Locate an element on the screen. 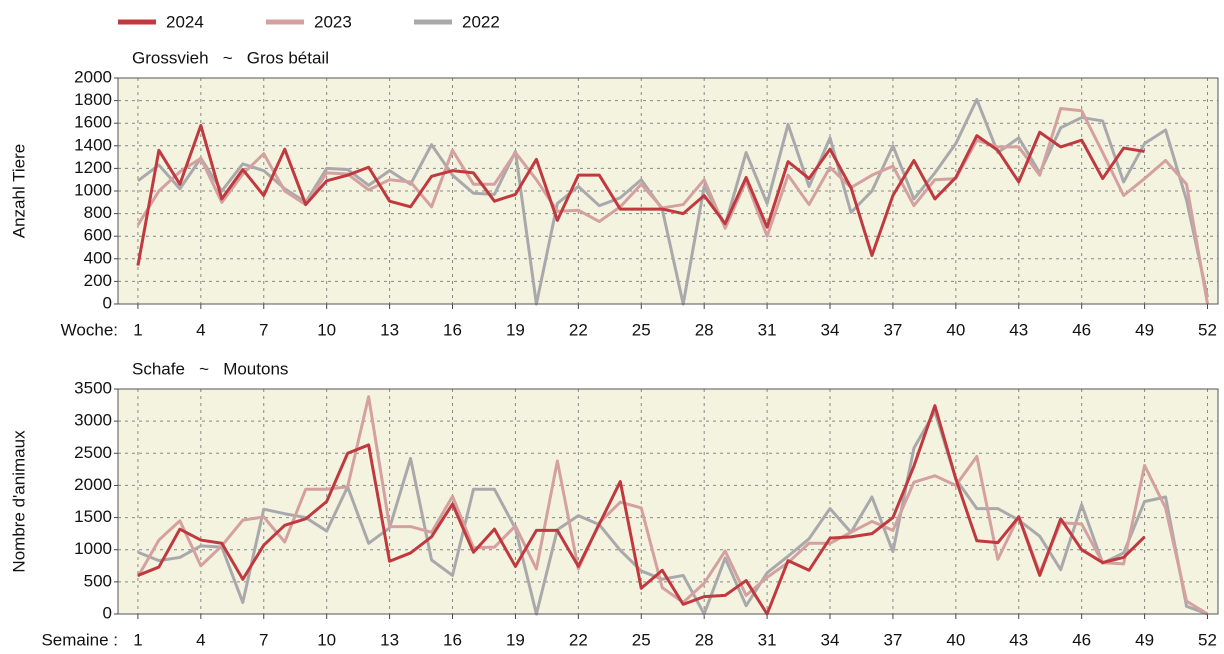 This screenshot has height=654, width=1224. y-tick-label: 2500 is located at coordinates (93, 452).